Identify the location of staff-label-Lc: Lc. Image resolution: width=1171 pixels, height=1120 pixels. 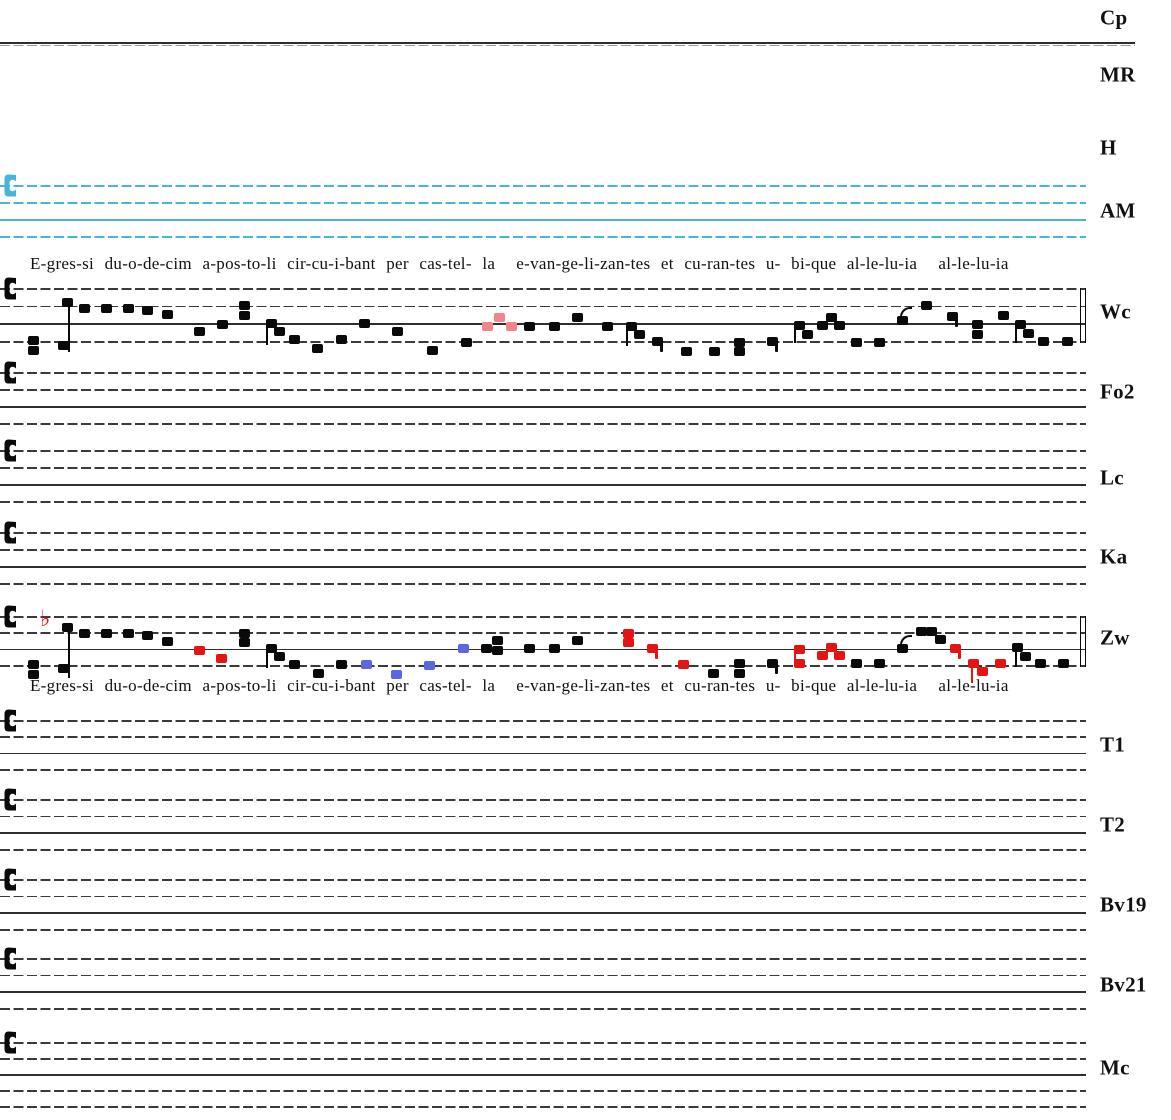
(1112, 477).